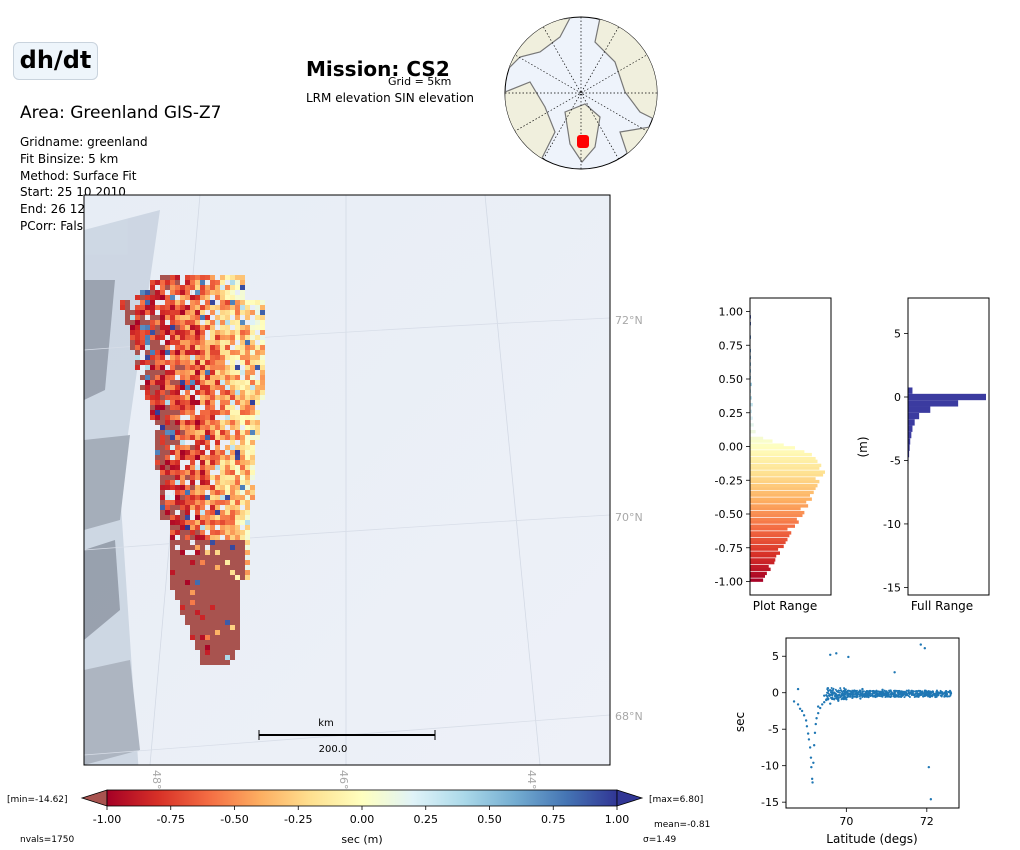 The image size is (1020, 850). I want to click on colorbar-gradient, so click(362, 798).